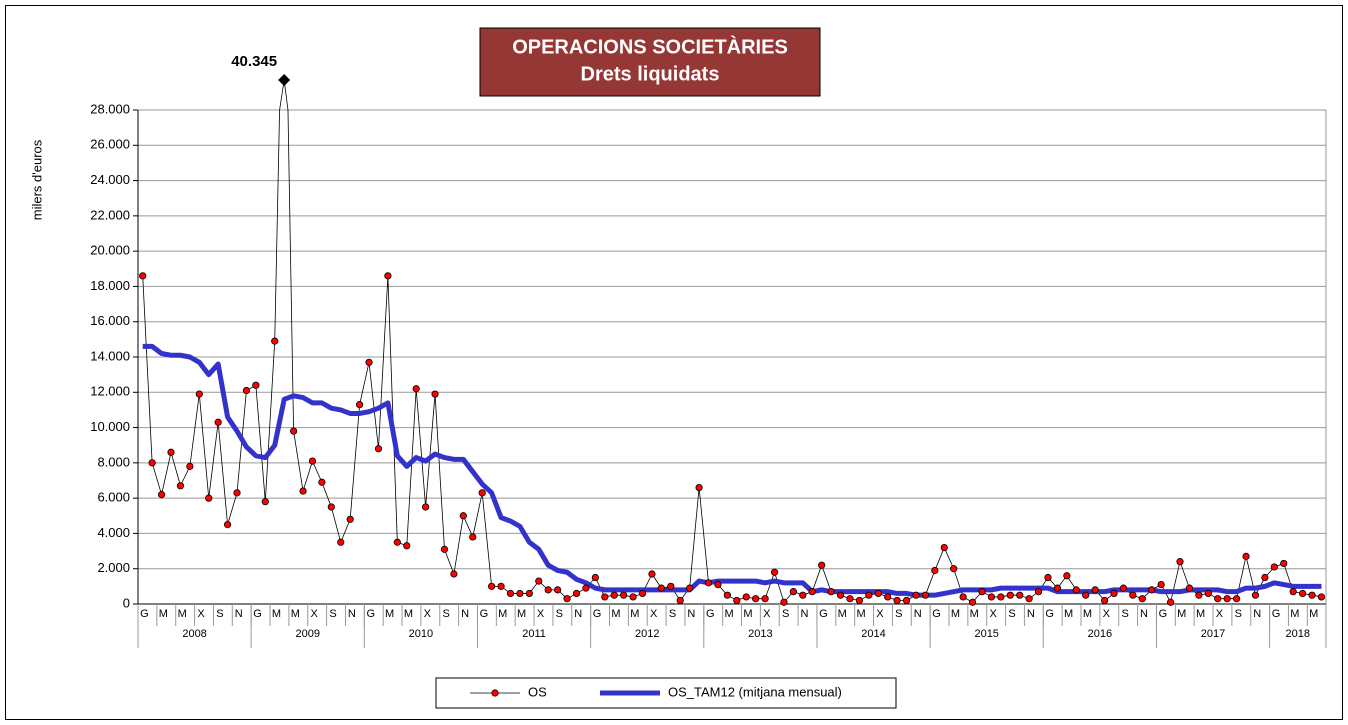  Describe the element at coordinates (534, 634) in the screenshot. I see `year-label: 2011` at that location.